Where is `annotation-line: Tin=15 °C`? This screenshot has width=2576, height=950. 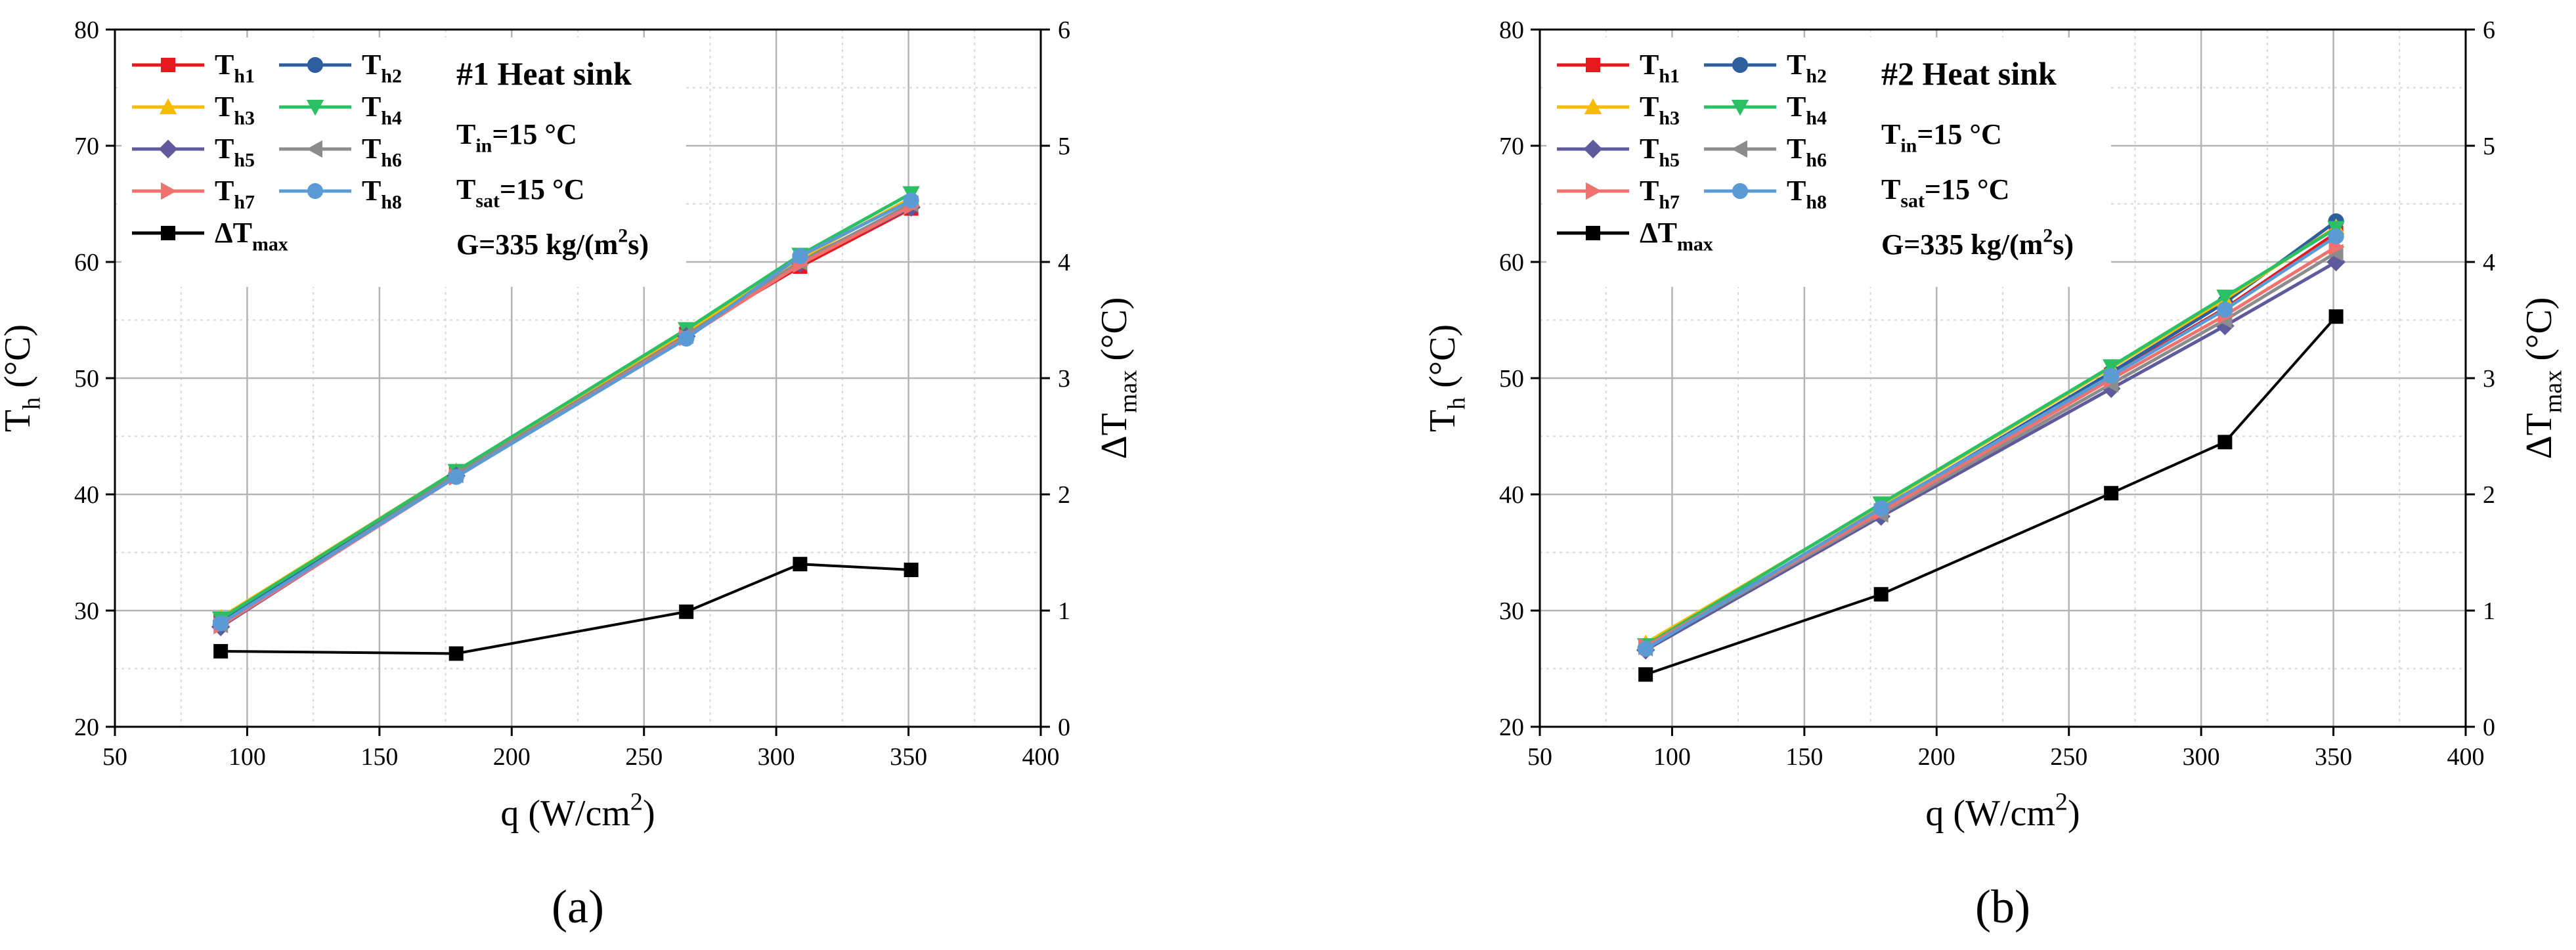
annotation-line: Tin=15 °C is located at coordinates (1942, 137).